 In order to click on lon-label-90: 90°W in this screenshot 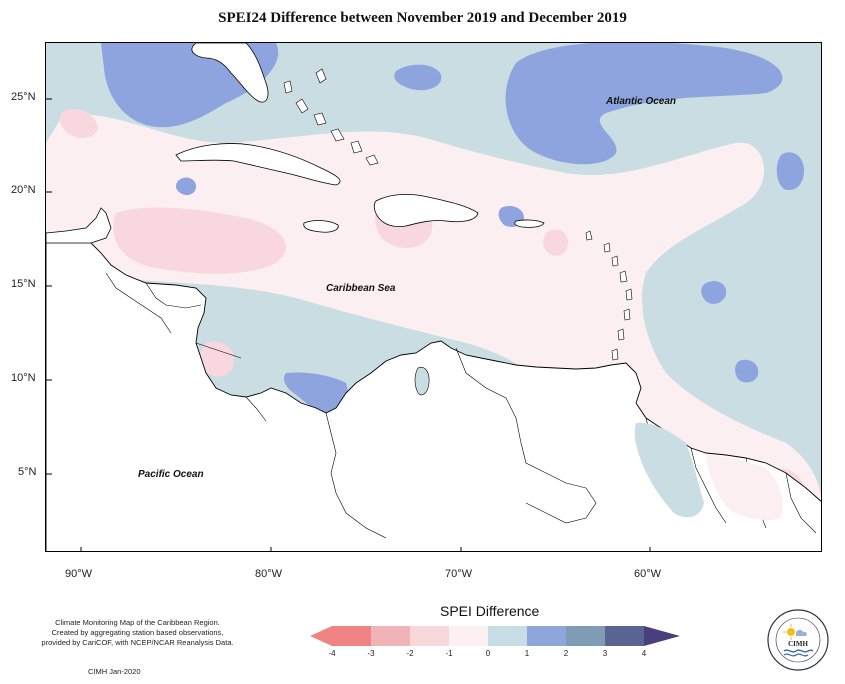, I will do `click(79, 574)`.